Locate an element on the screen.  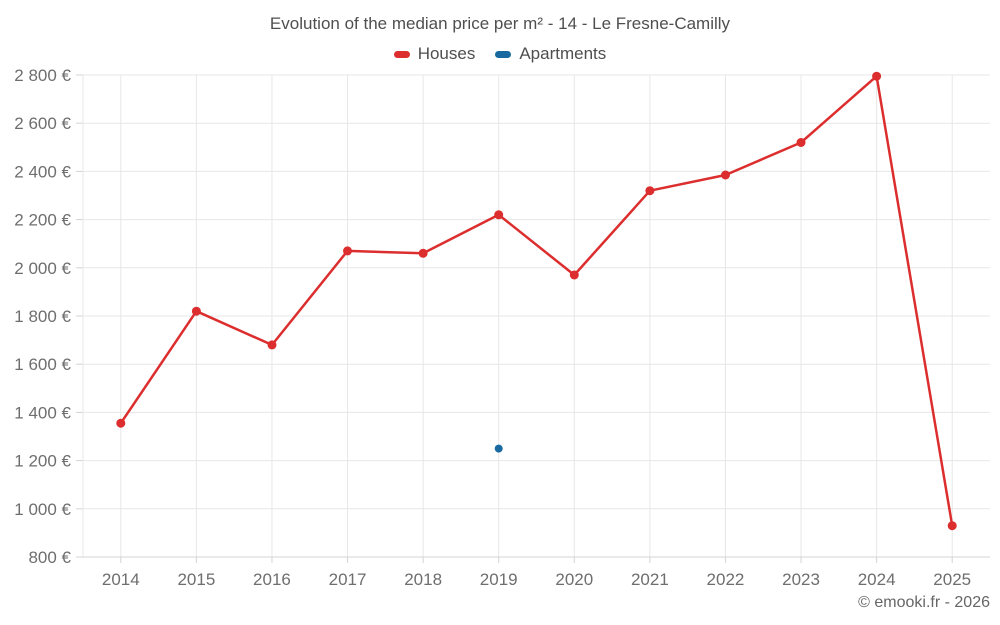
houses-point-2022 is located at coordinates (725, 175).